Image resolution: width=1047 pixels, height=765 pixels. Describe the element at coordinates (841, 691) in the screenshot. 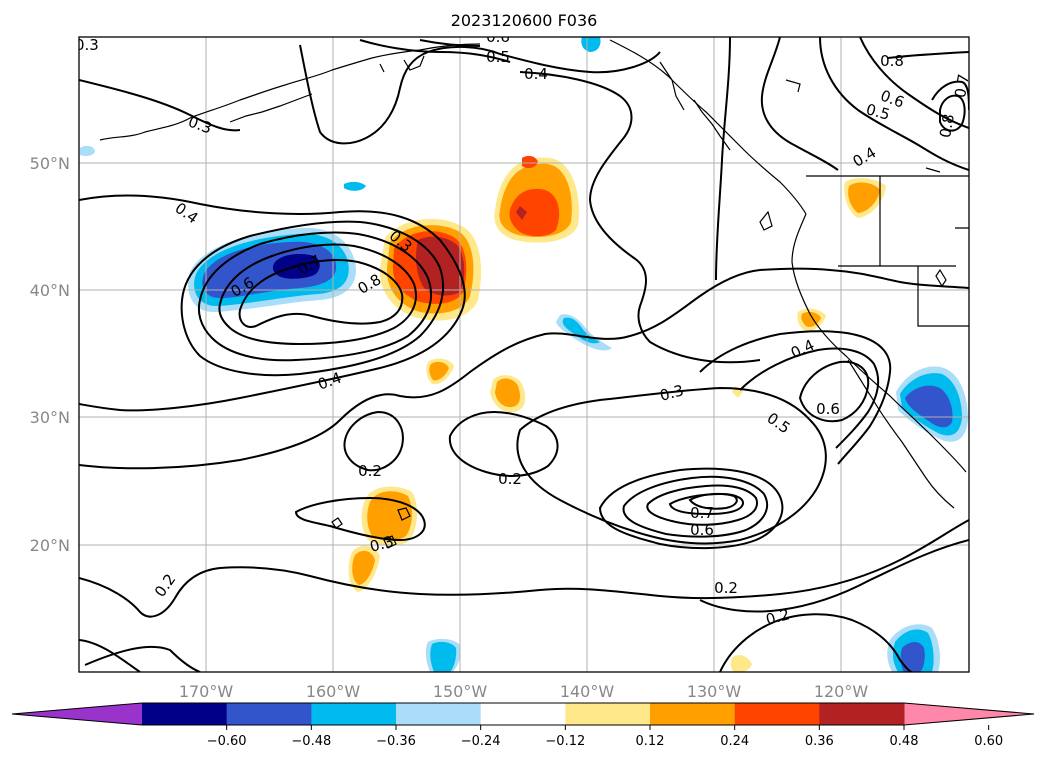

I see `lon-label: 120°W` at that location.